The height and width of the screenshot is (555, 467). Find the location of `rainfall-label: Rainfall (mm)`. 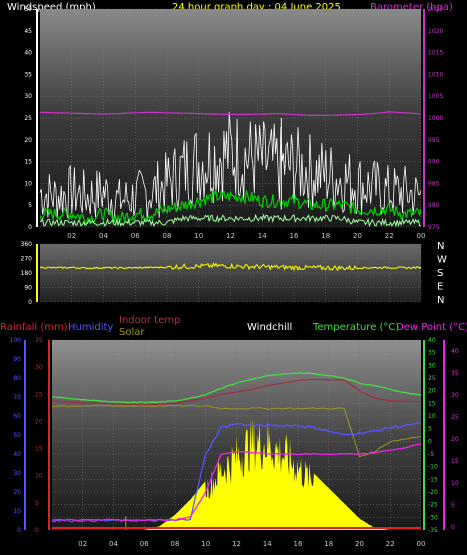

rainfall-label: Rainfall (mm) is located at coordinates (34, 327).